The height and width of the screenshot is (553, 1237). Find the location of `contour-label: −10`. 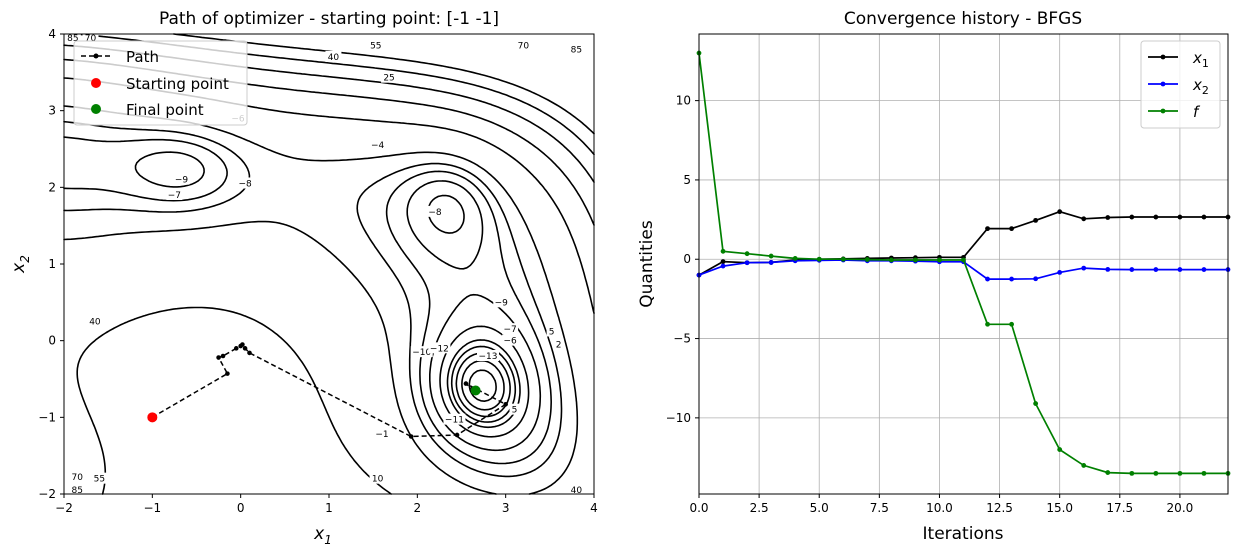

contour-label: −10 is located at coordinates (421, 353).